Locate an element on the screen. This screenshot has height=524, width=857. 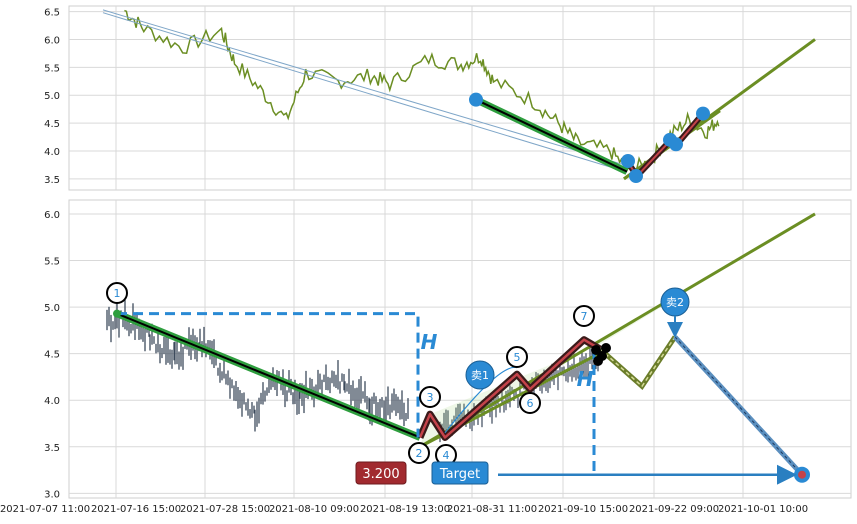
x-tick: 2021-09-22 09:00 is located at coordinates (674, 509).